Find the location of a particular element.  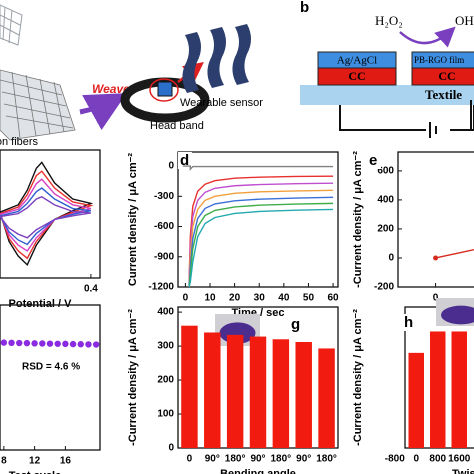

cc-label: CC is located at coordinates (356, 76).